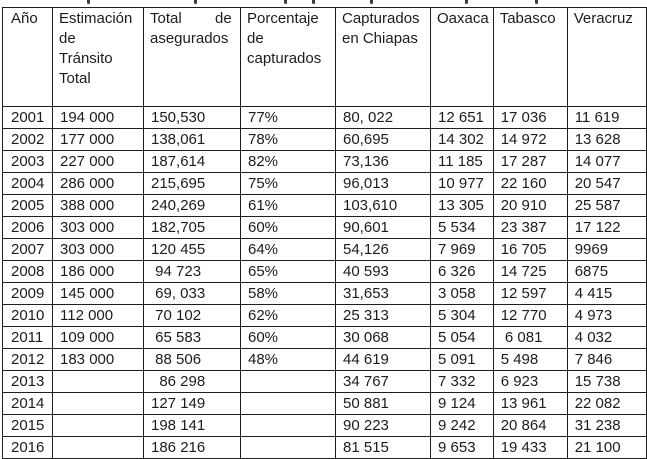  What do you see at coordinates (530, 359) in the screenshot?
I see `cell-tabasco: 5 498` at bounding box center [530, 359].